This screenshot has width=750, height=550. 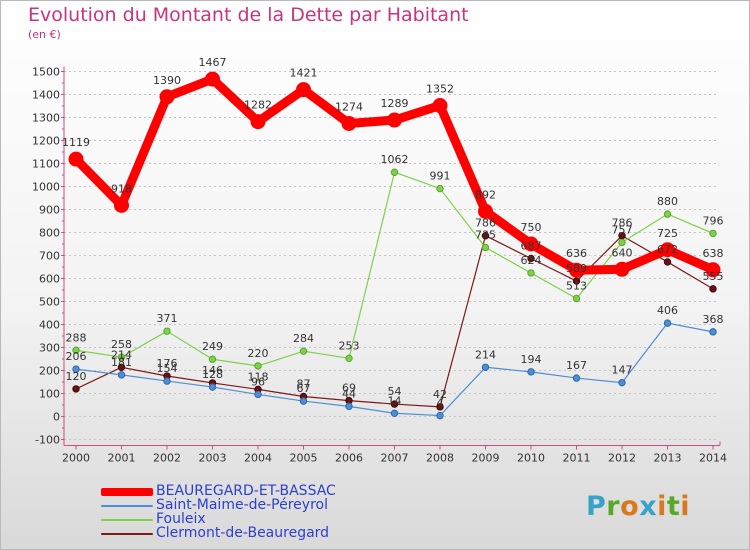 I want to click on legend-swatch-fouleix, so click(x=127, y=520).